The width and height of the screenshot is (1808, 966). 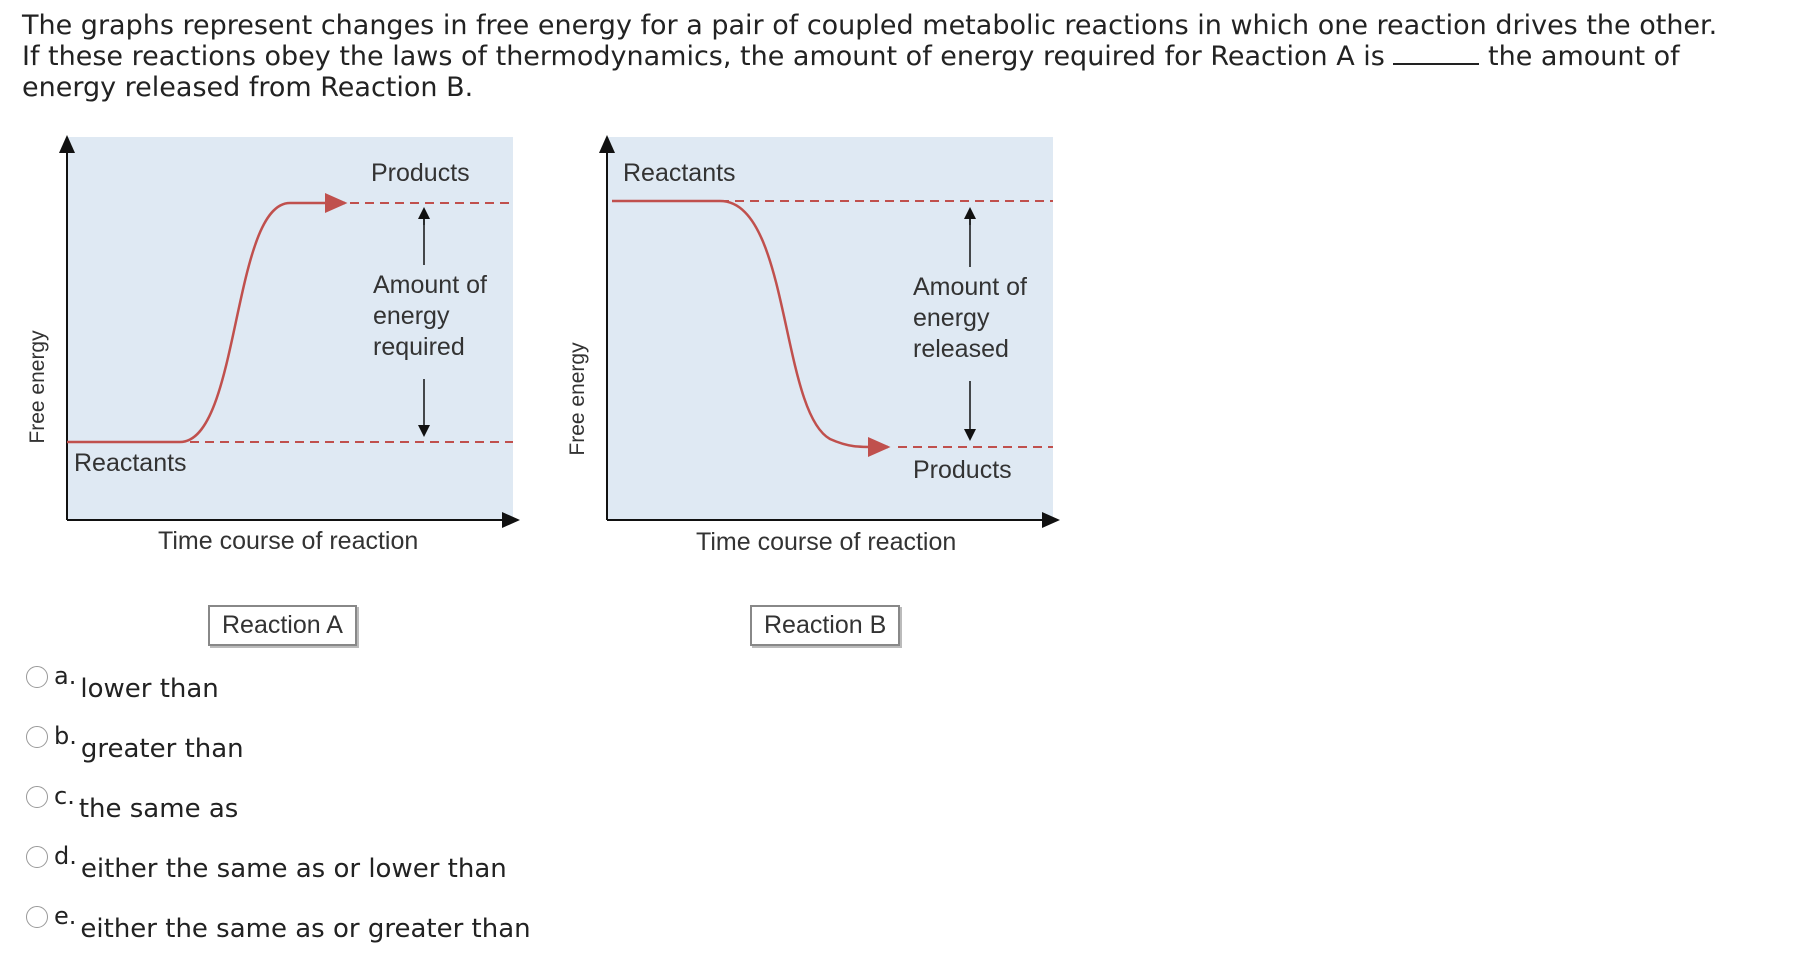 What do you see at coordinates (961, 349) in the screenshot?
I see `reaction-b-energy-label-3: released` at bounding box center [961, 349].